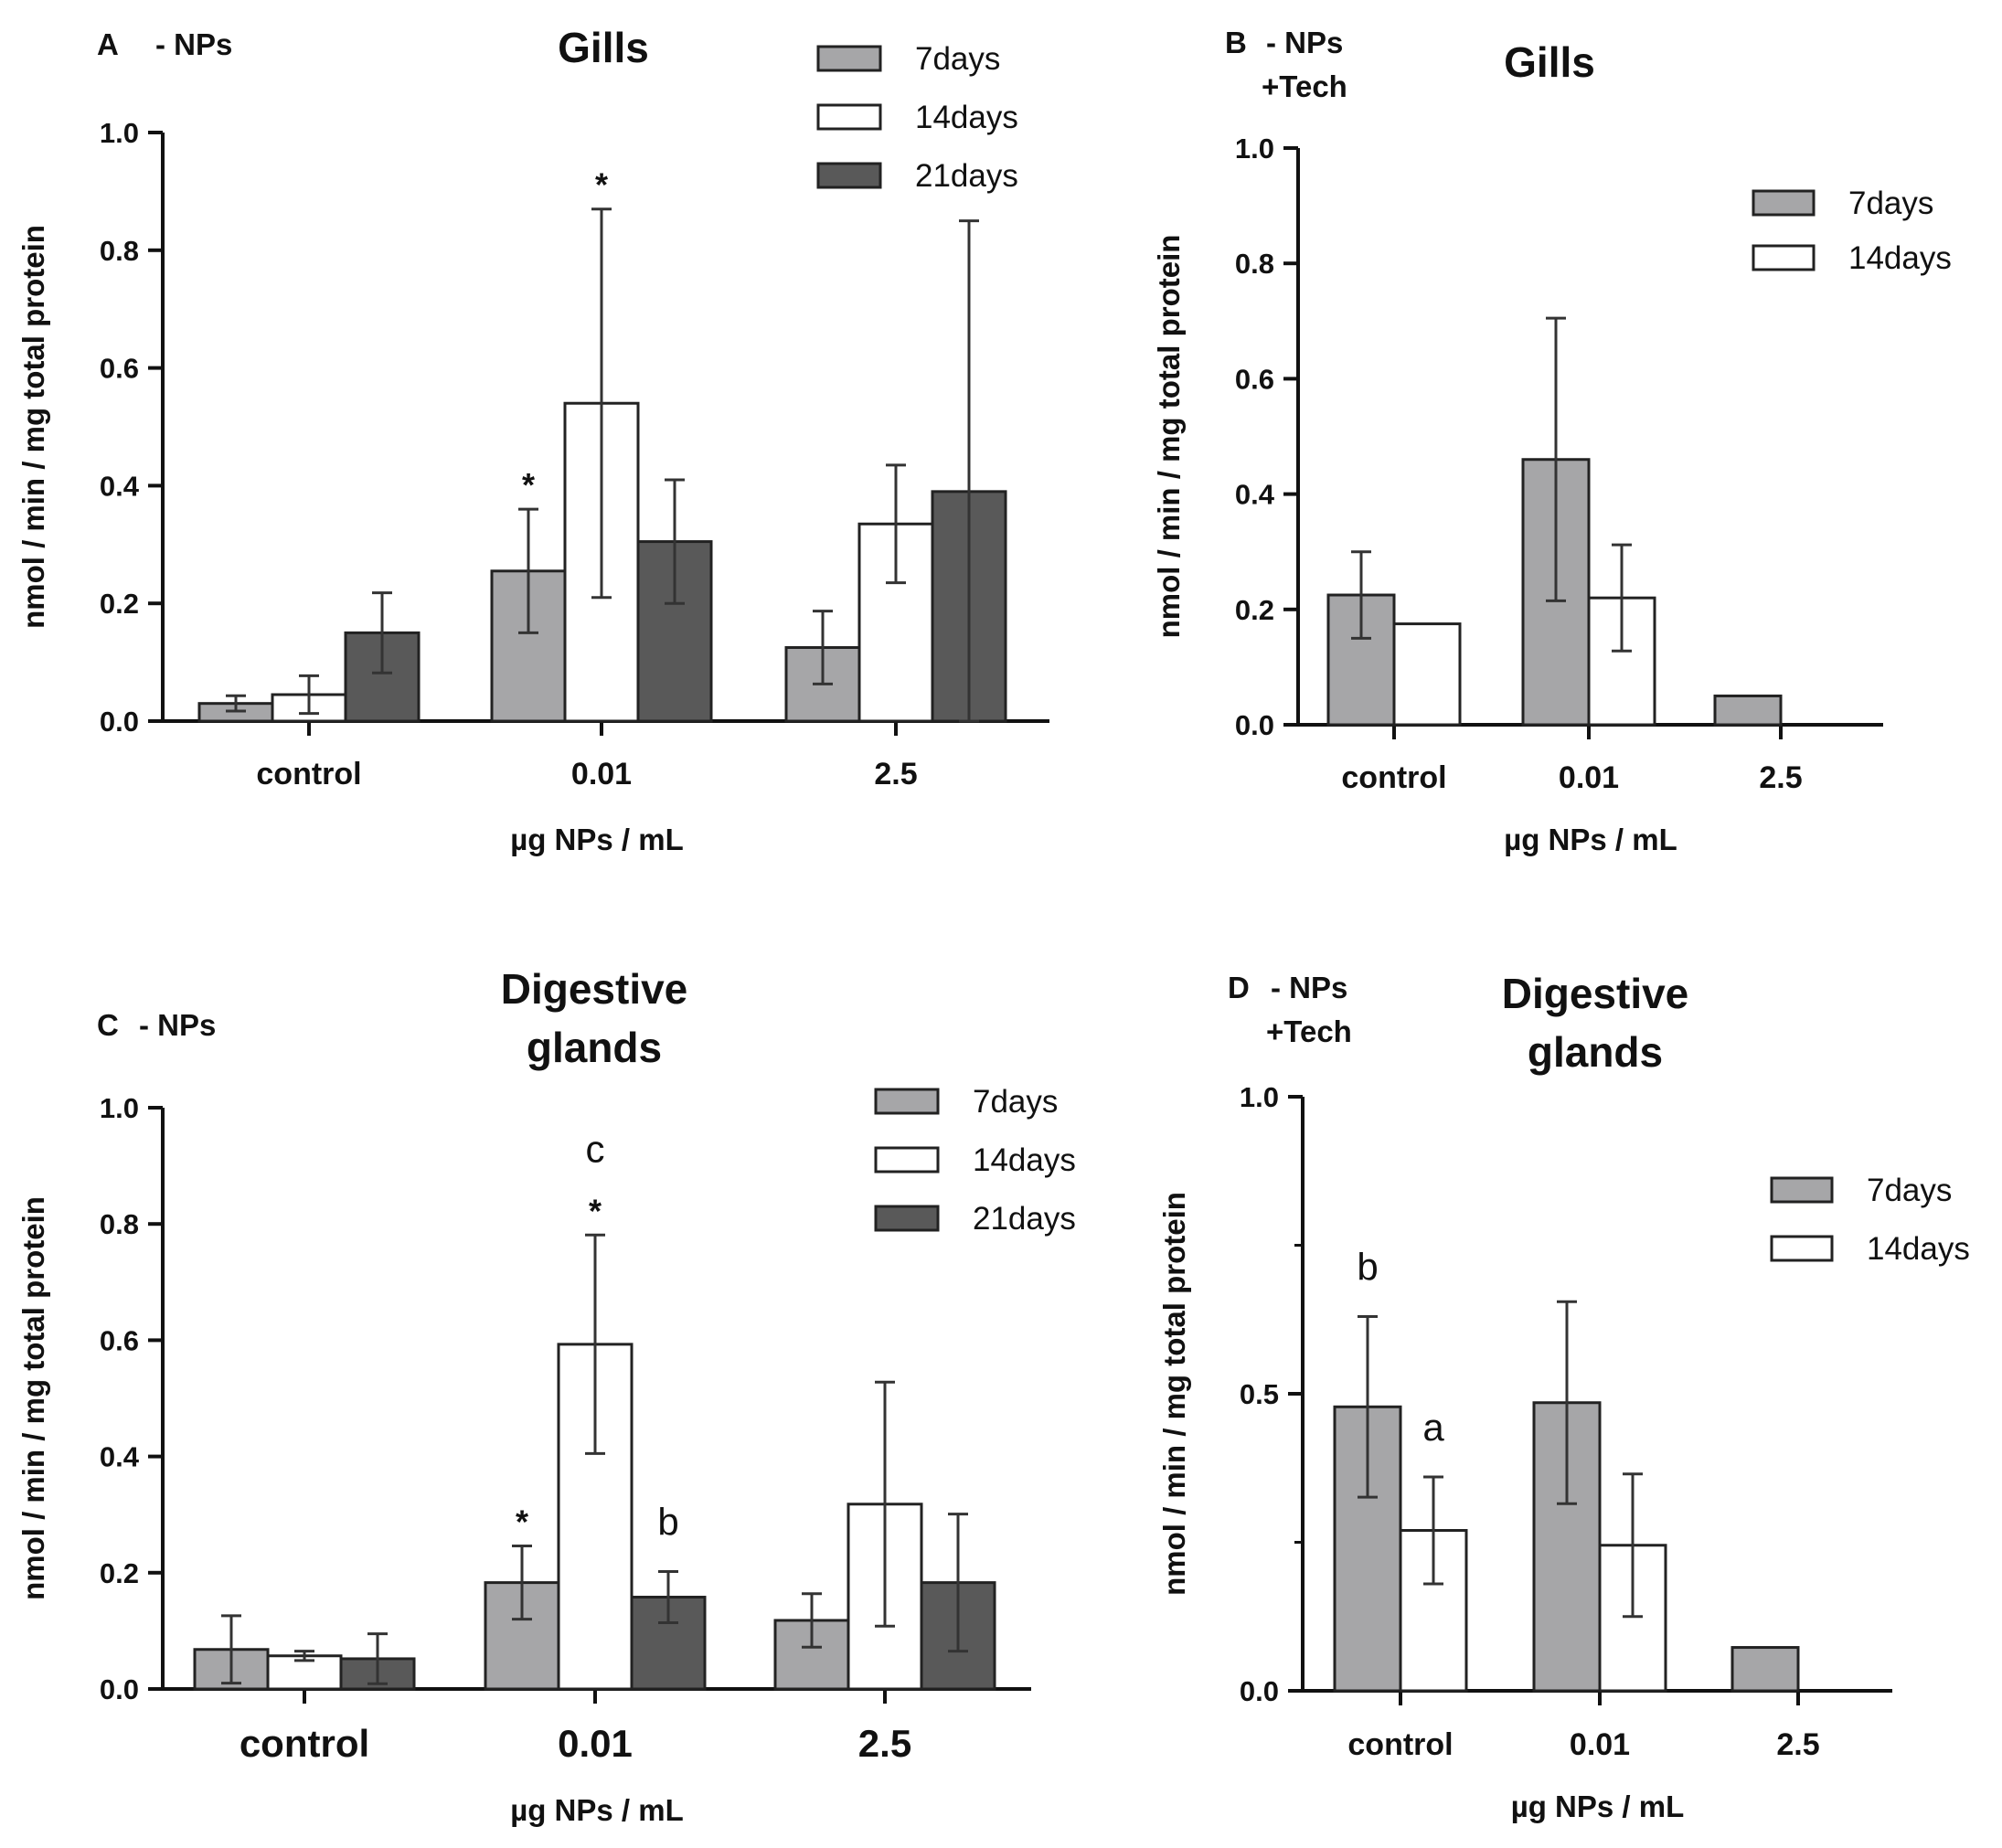 This screenshot has width=2002, height=1848. What do you see at coordinates (1259, 1394) in the screenshot?
I see `y-tick-label: 0.5` at bounding box center [1259, 1394].